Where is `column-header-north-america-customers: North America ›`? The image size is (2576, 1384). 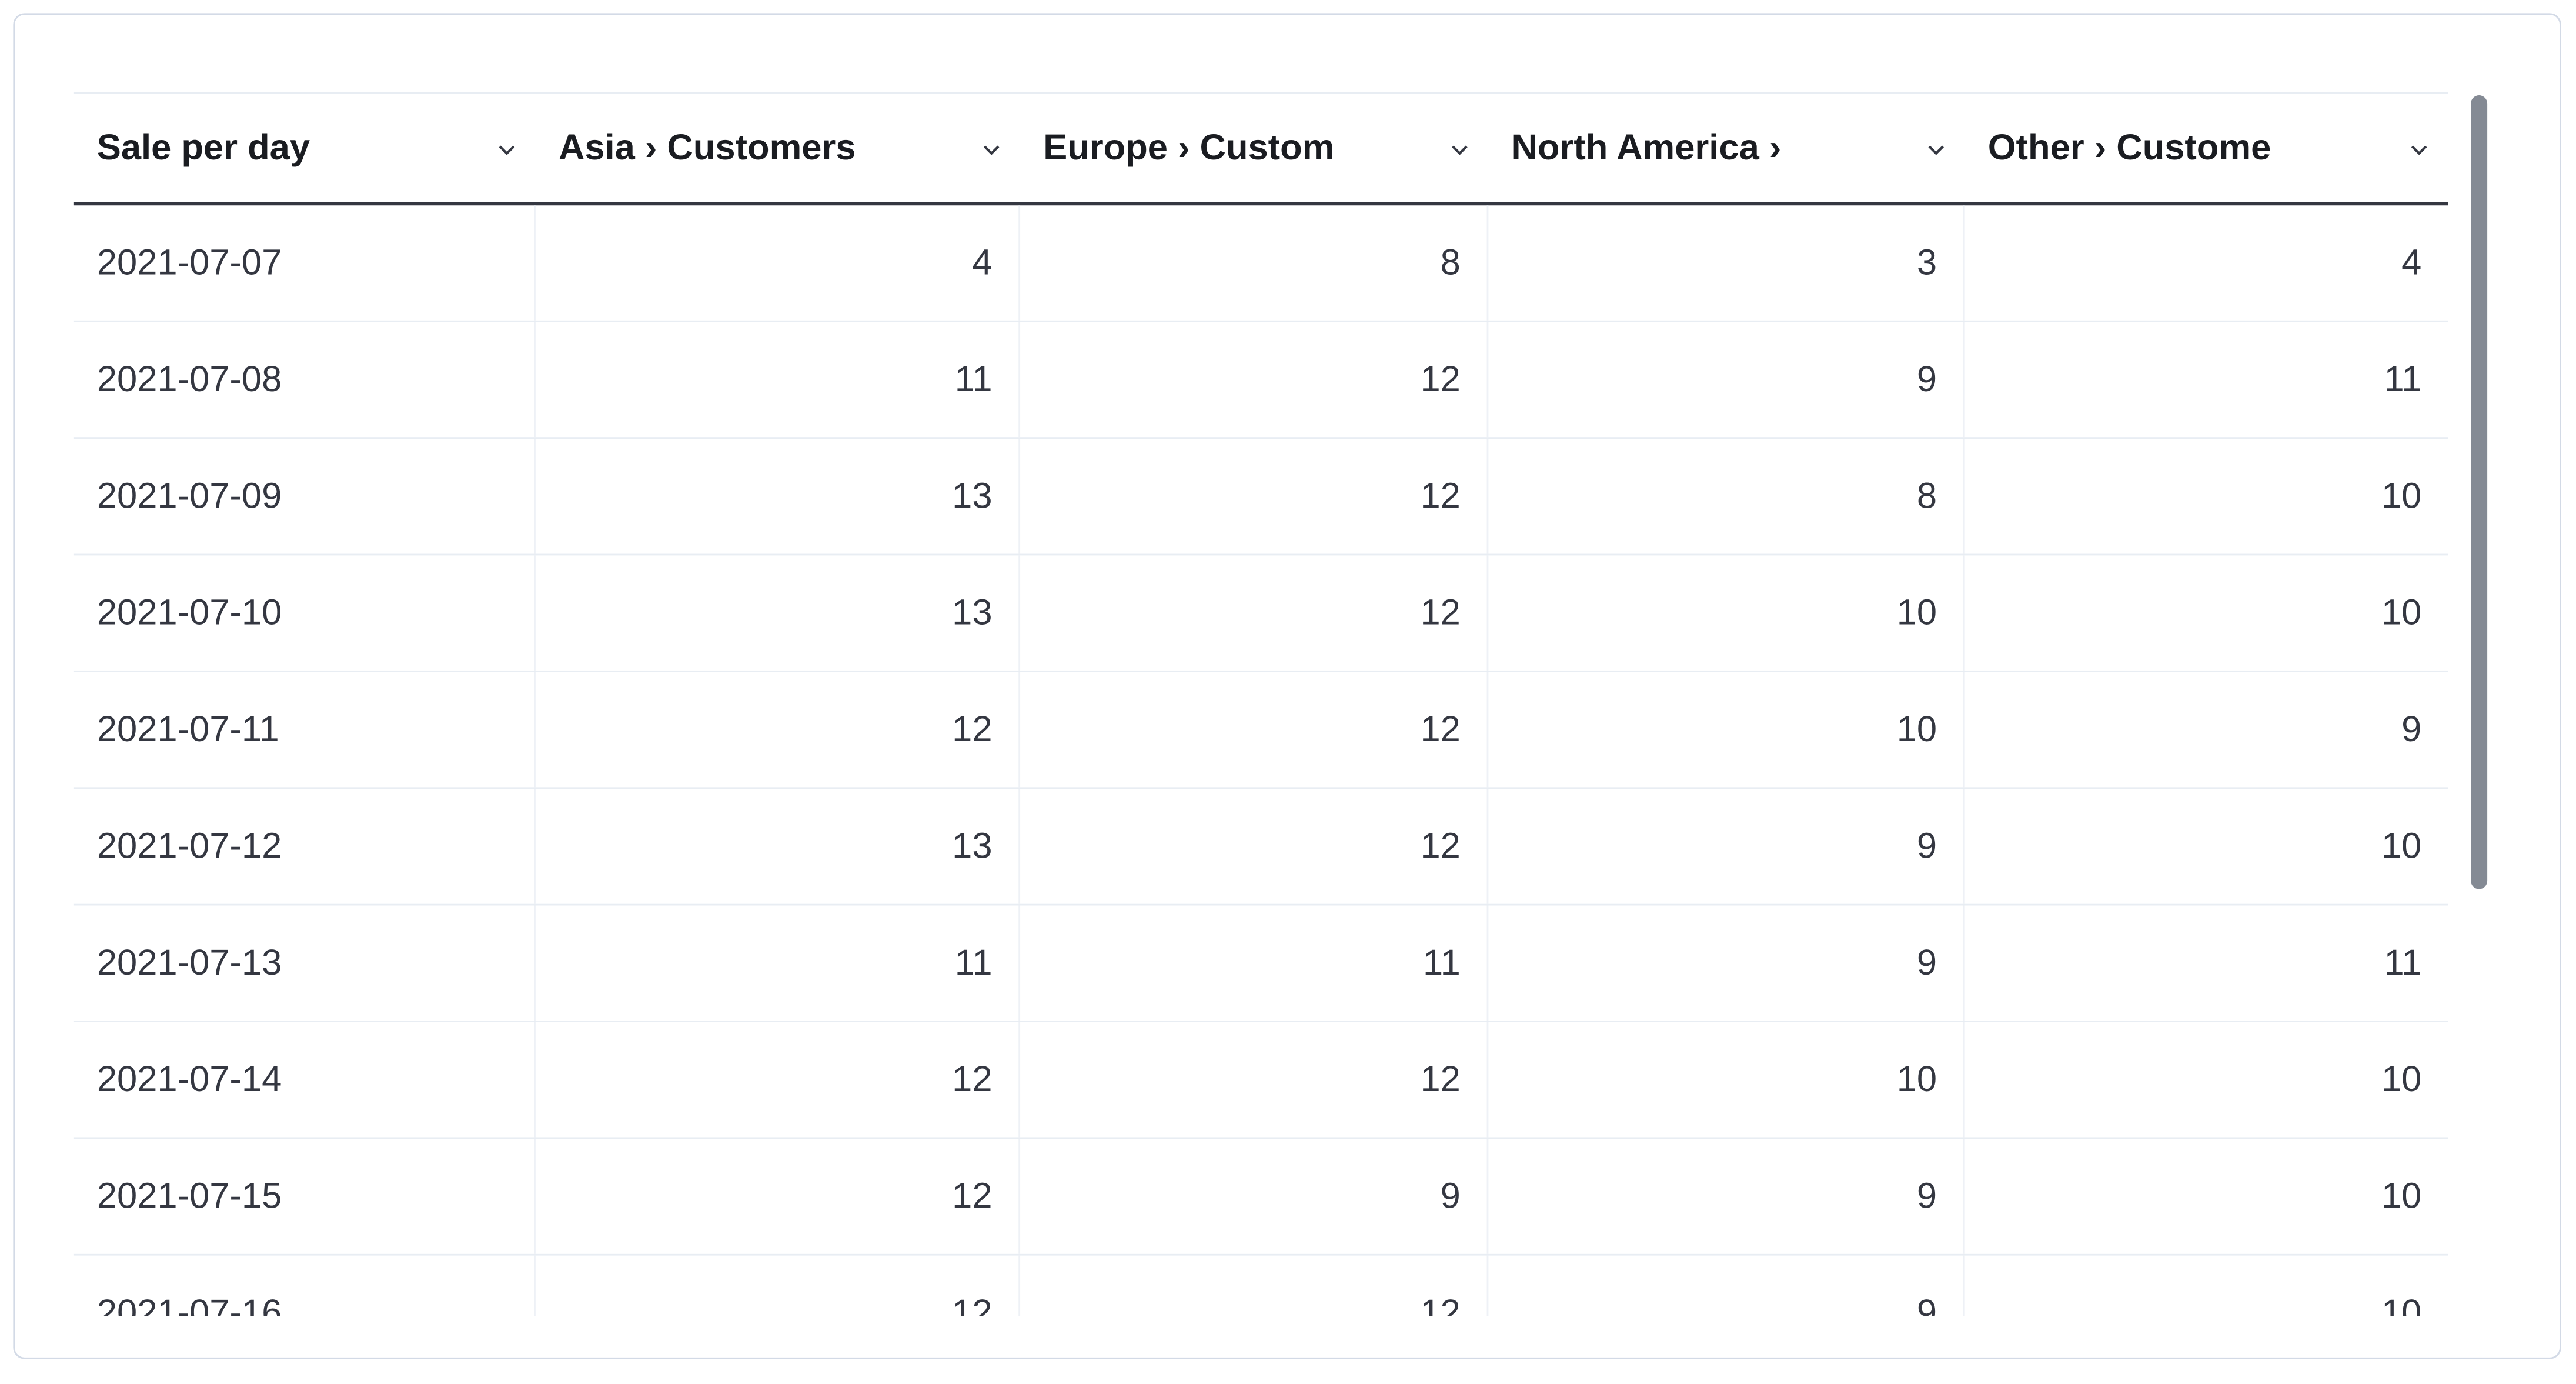 column-header-north-america-customers: North America › is located at coordinates (1726, 148).